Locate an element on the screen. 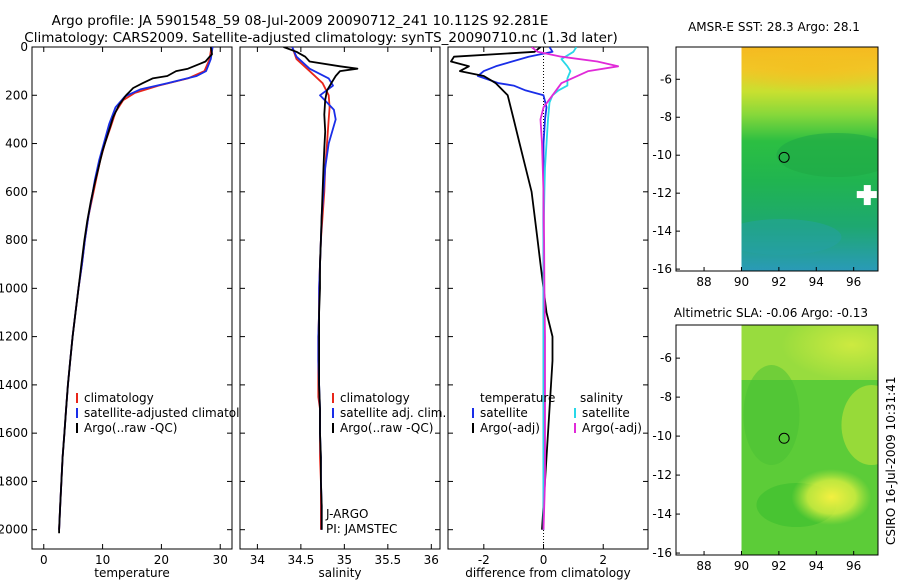 This screenshot has width=900, height=580. legend-header-salinity: salinity is located at coordinates (601, 398).